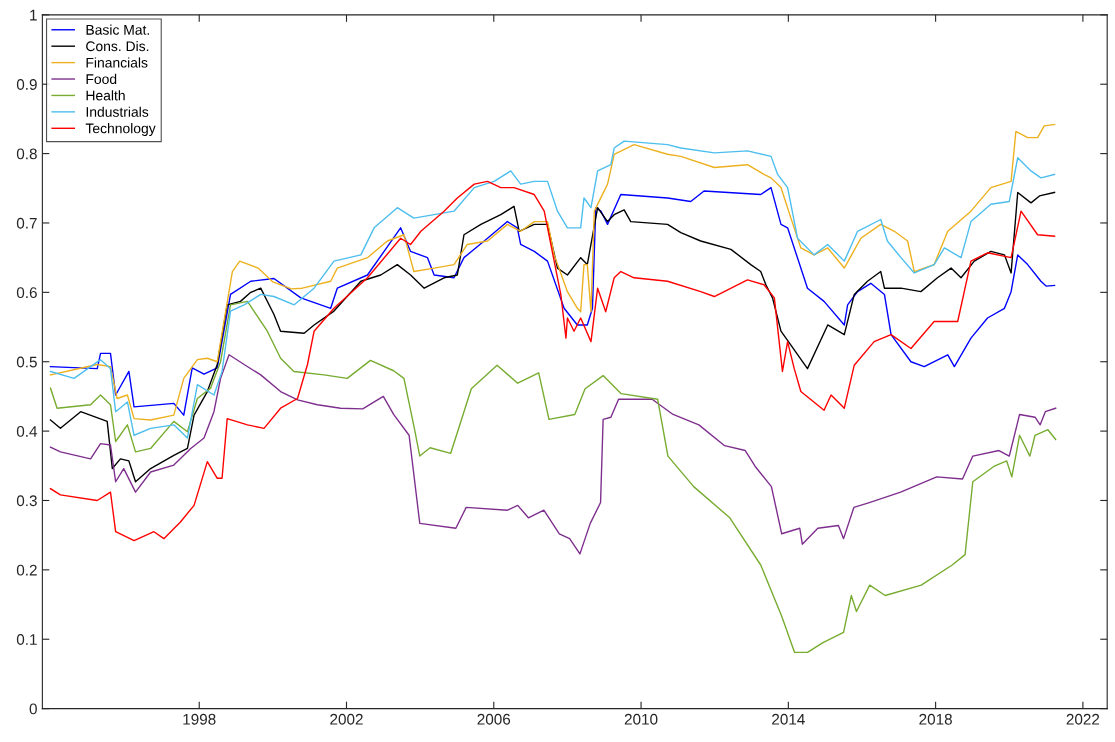 The width and height of the screenshot is (1115, 742). I want to click on legend-label: Health, so click(105, 95).